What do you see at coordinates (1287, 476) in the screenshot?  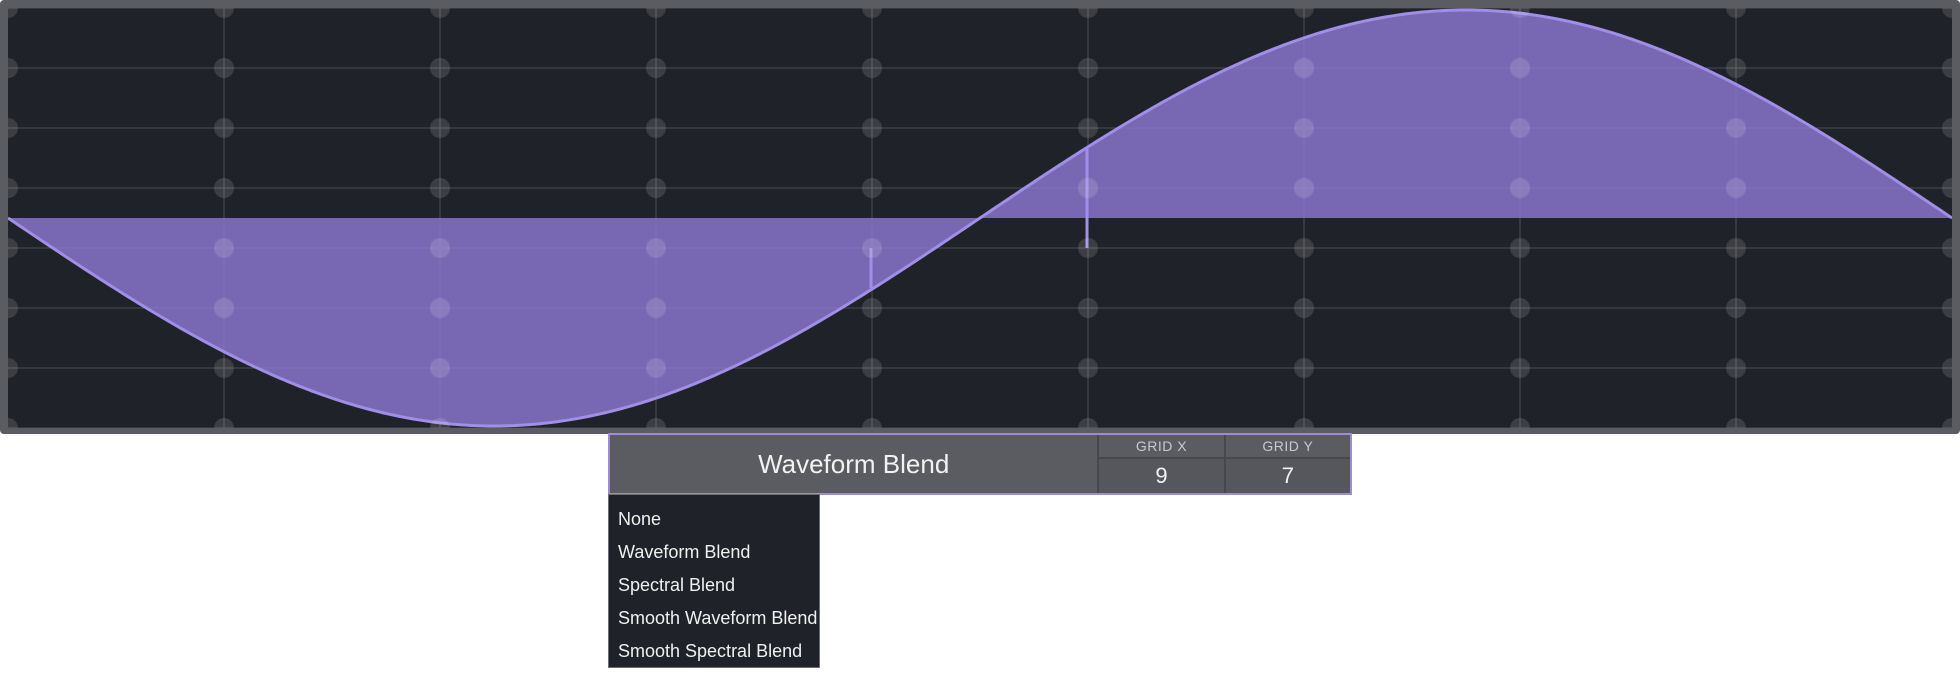 I see `grid-y-value: 7` at bounding box center [1287, 476].